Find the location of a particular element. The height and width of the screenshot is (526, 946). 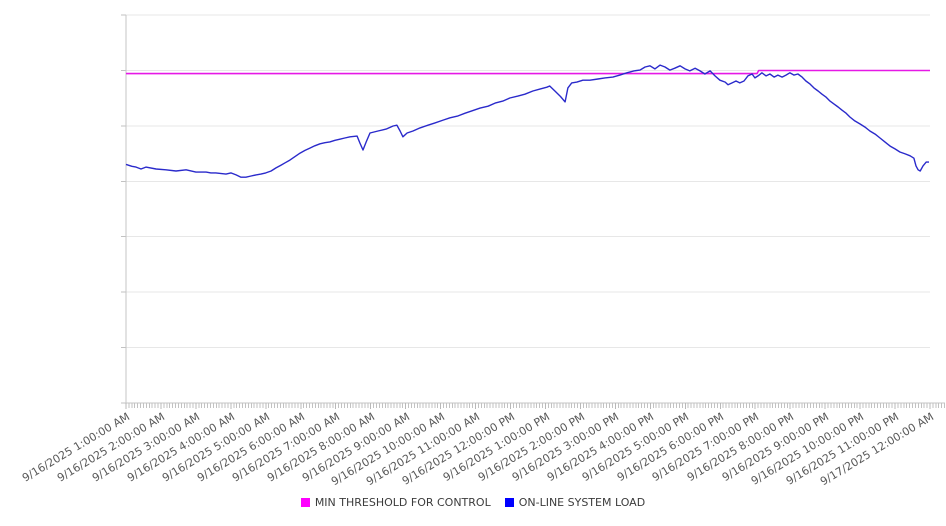

legend-label: MIN THRESHOLD FOR CONTROL is located at coordinates (402, 502).